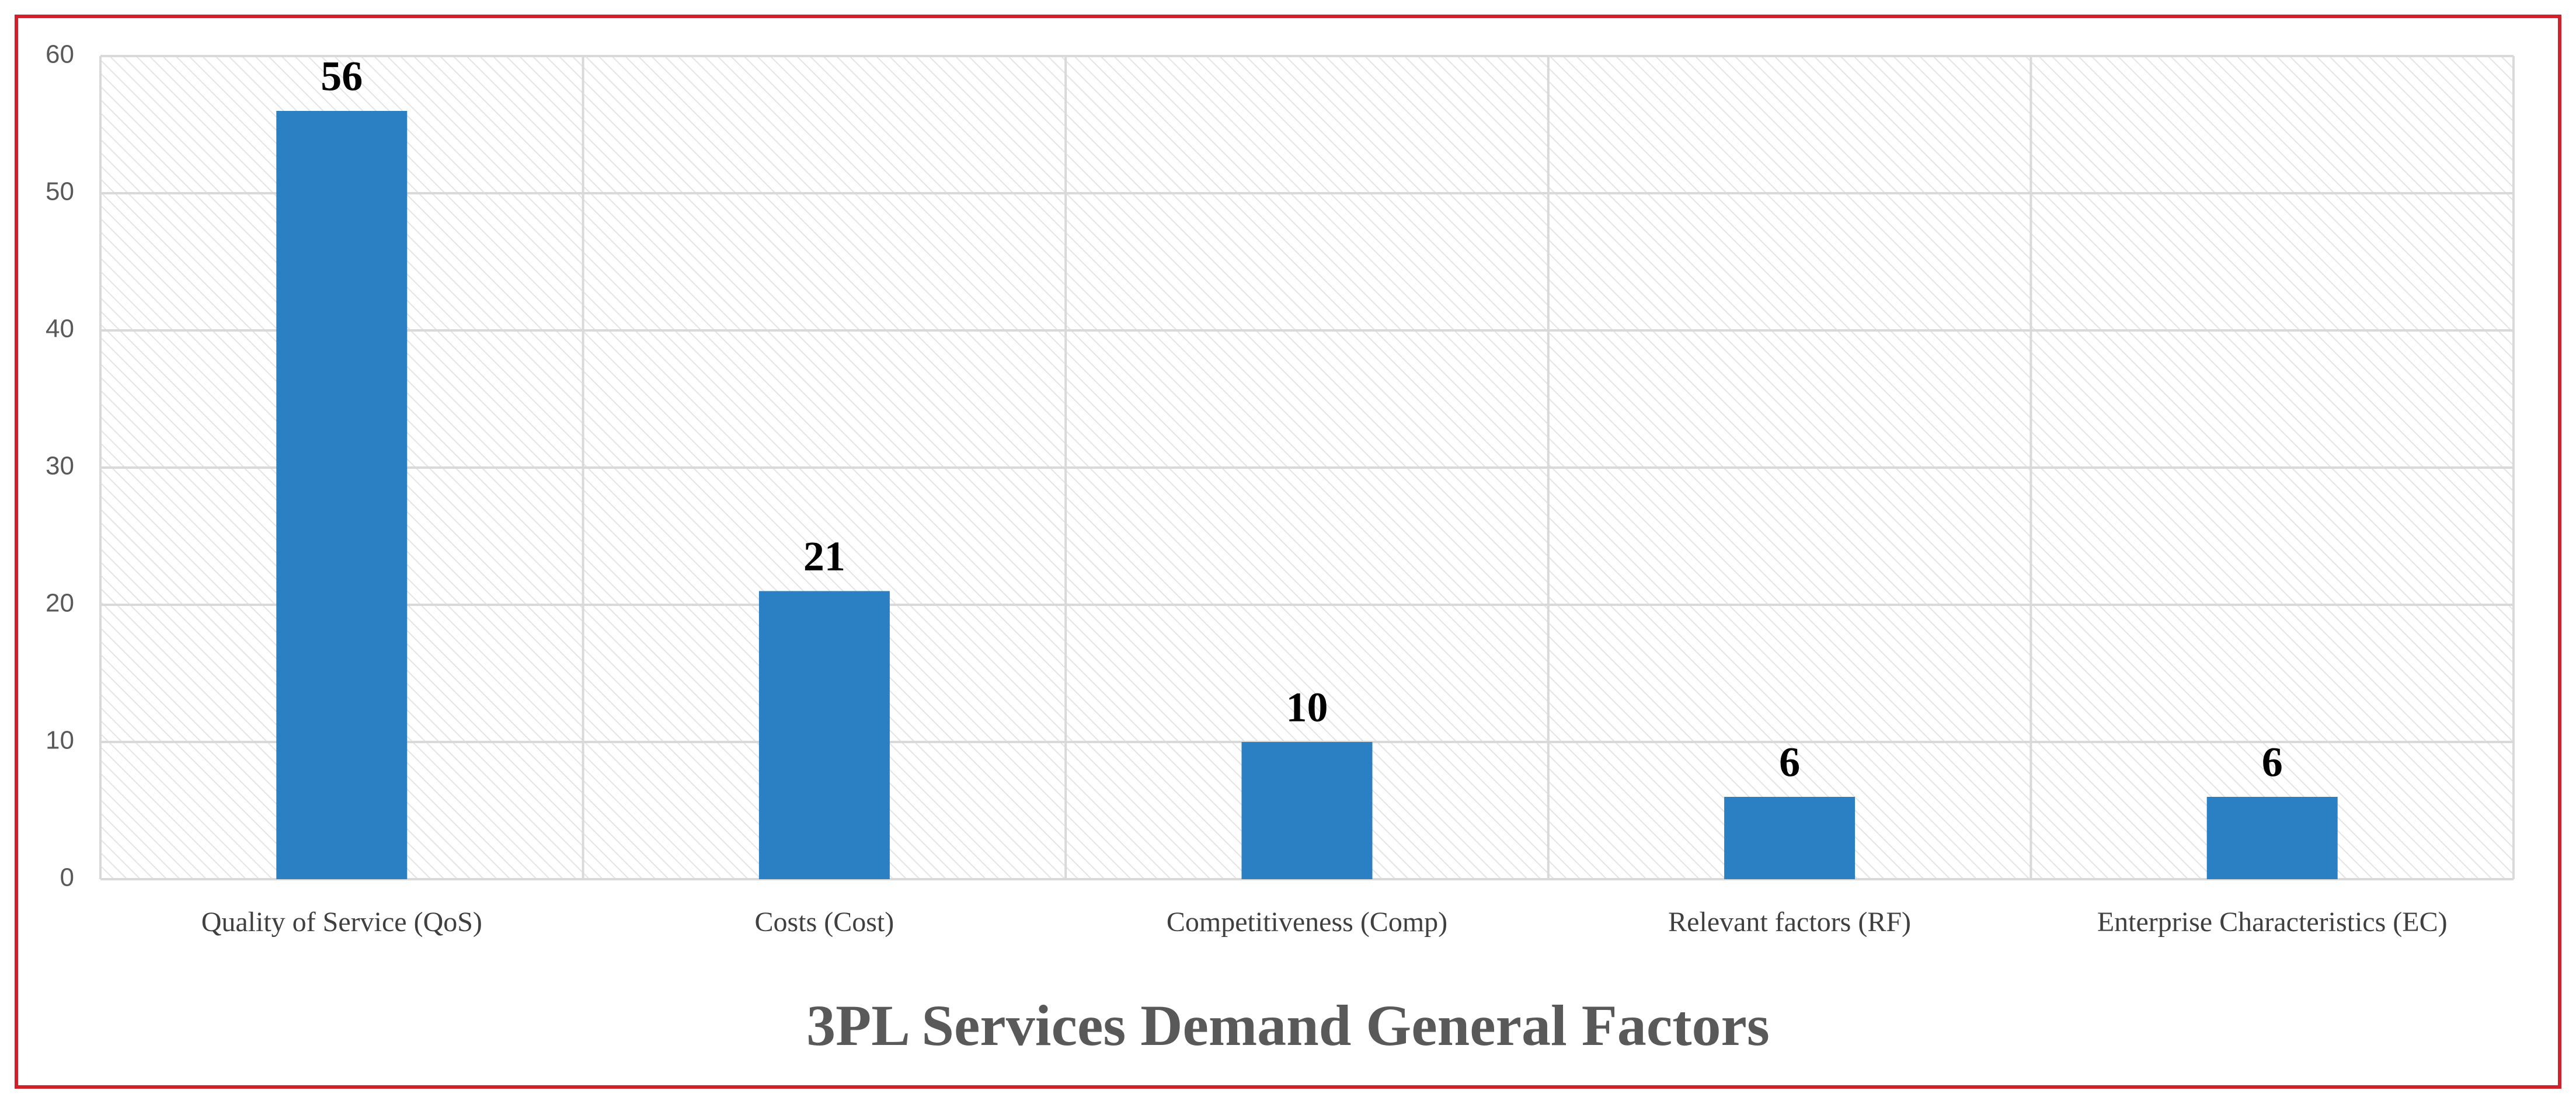  Describe the element at coordinates (67, 877) in the screenshot. I see `y-tick-label: 0` at that location.